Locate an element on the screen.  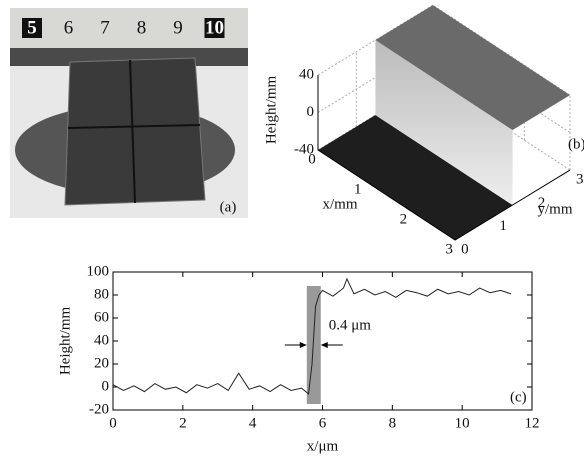
y-axis-label: Height/mm is located at coordinates (65, 341).